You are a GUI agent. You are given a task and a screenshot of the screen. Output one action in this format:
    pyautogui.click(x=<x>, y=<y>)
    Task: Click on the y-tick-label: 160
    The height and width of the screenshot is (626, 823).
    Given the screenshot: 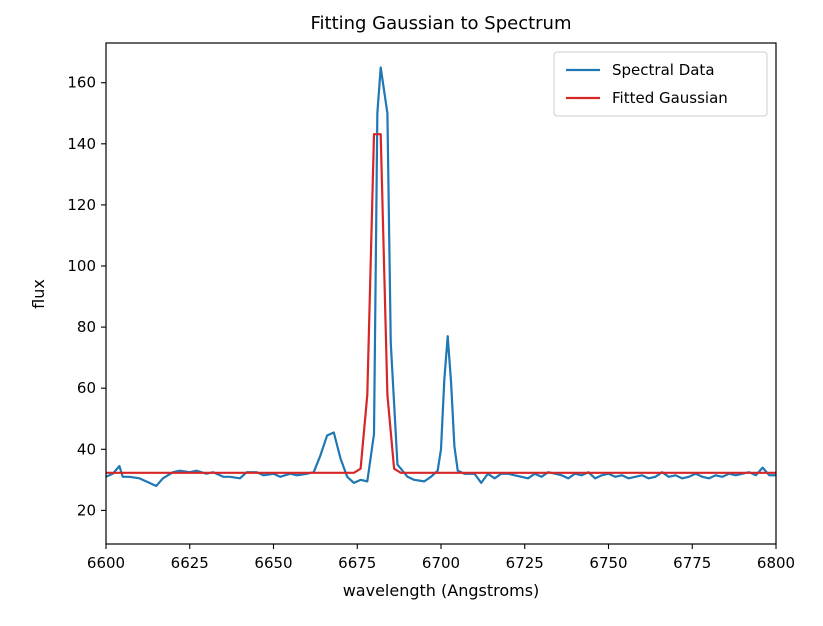 What is the action you would take?
    pyautogui.click(x=81, y=83)
    